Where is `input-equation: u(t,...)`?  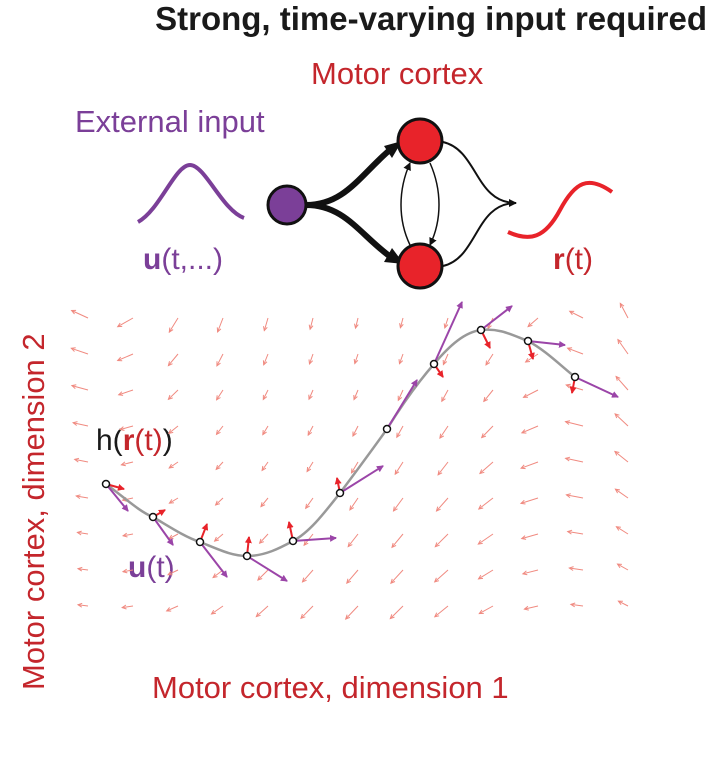
input-equation: u(t,...) is located at coordinates (183, 260).